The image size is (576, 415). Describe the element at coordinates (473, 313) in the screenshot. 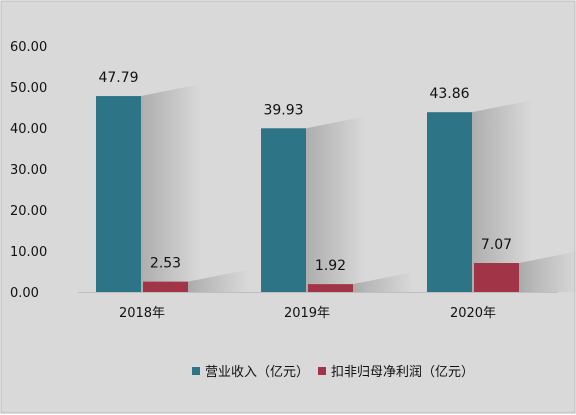

I see `x-category-label: 2020年` at that location.